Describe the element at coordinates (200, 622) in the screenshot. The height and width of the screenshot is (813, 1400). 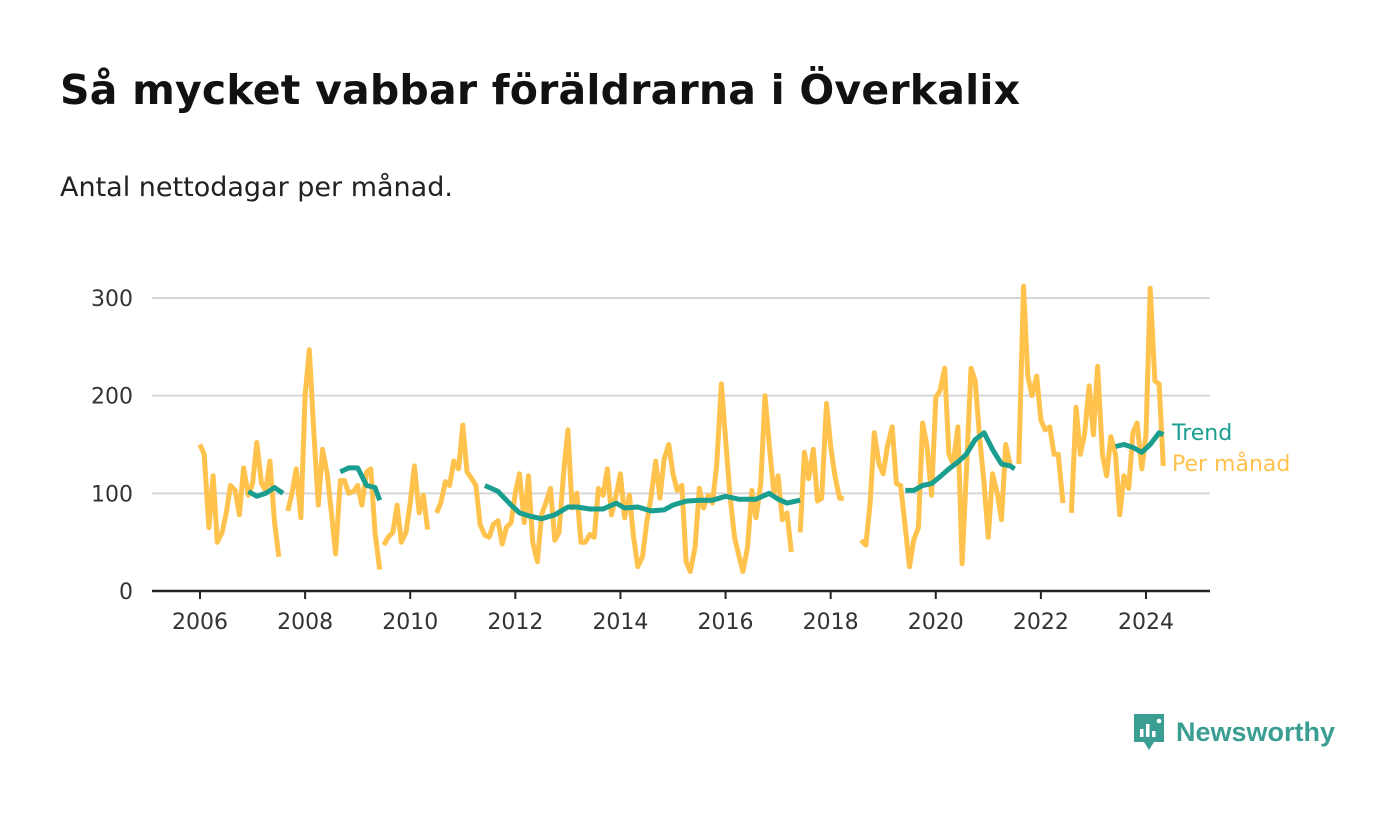
I see `x-tick-label: 2006` at that location.